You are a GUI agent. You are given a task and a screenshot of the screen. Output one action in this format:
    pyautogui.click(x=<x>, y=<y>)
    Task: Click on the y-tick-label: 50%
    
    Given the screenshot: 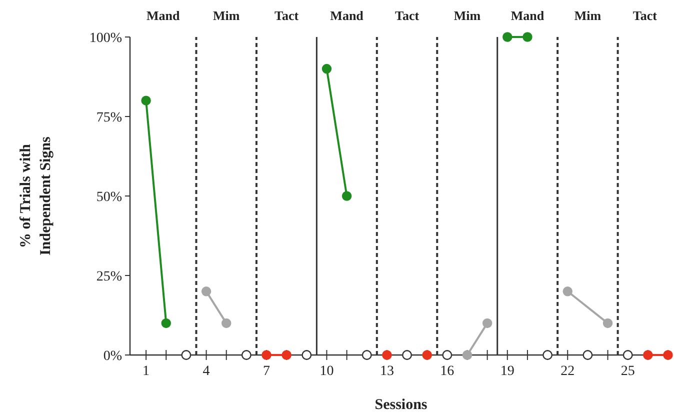 What is the action you would take?
    pyautogui.click(x=109, y=197)
    